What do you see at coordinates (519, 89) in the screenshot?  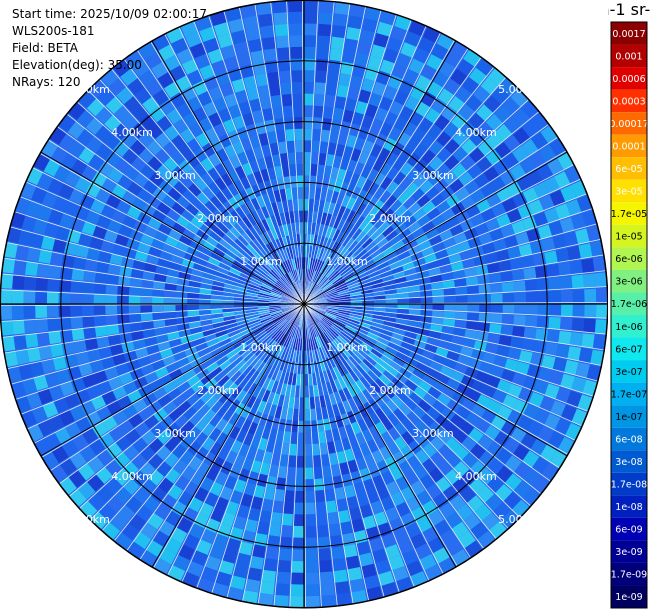 I see `range-ring-label: 5.00km` at bounding box center [519, 89].